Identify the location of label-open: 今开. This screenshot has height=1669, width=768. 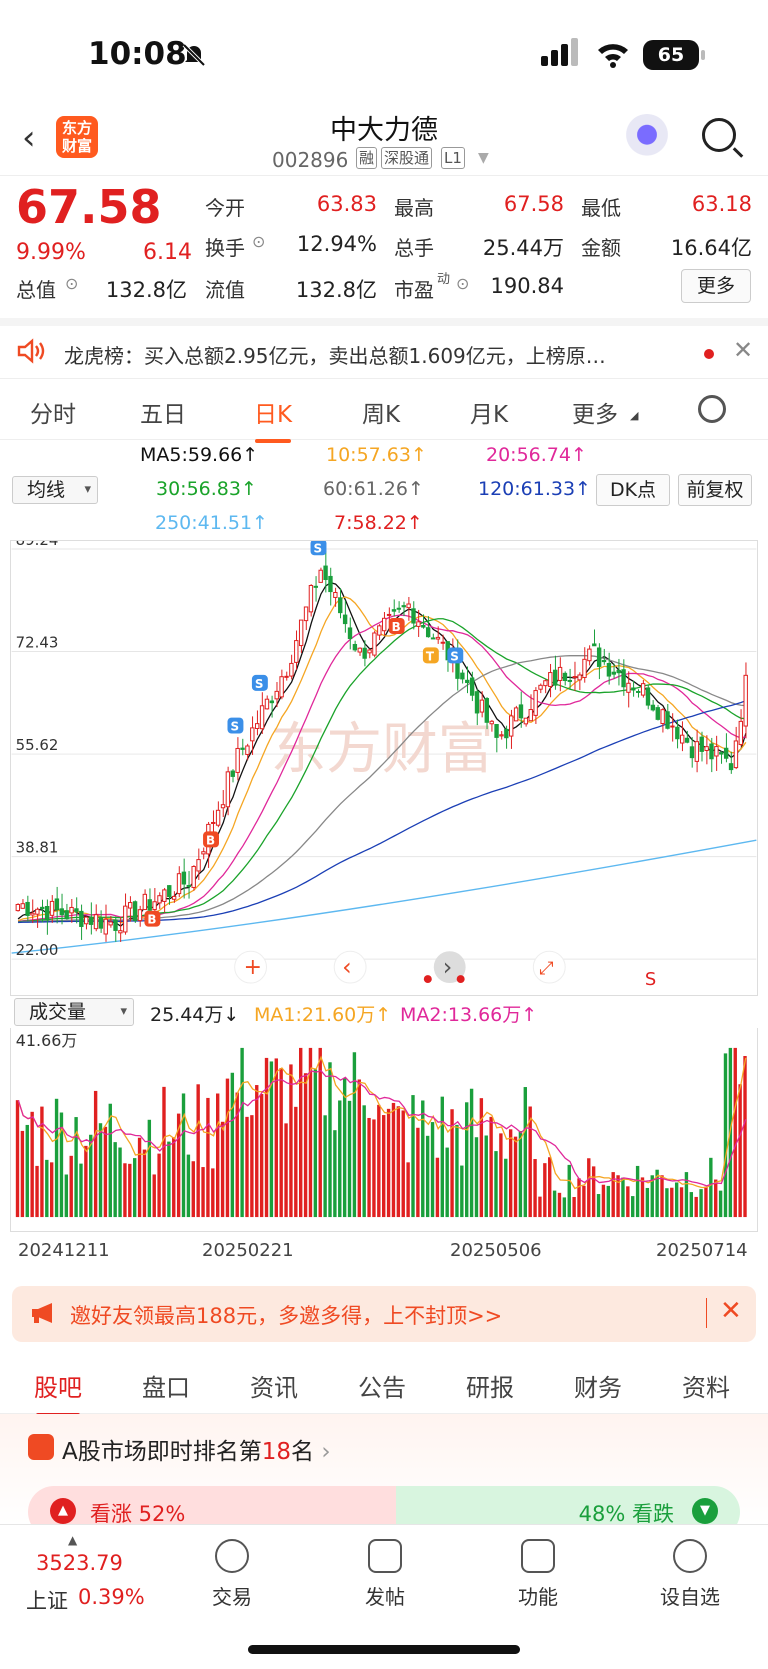
(225, 208).